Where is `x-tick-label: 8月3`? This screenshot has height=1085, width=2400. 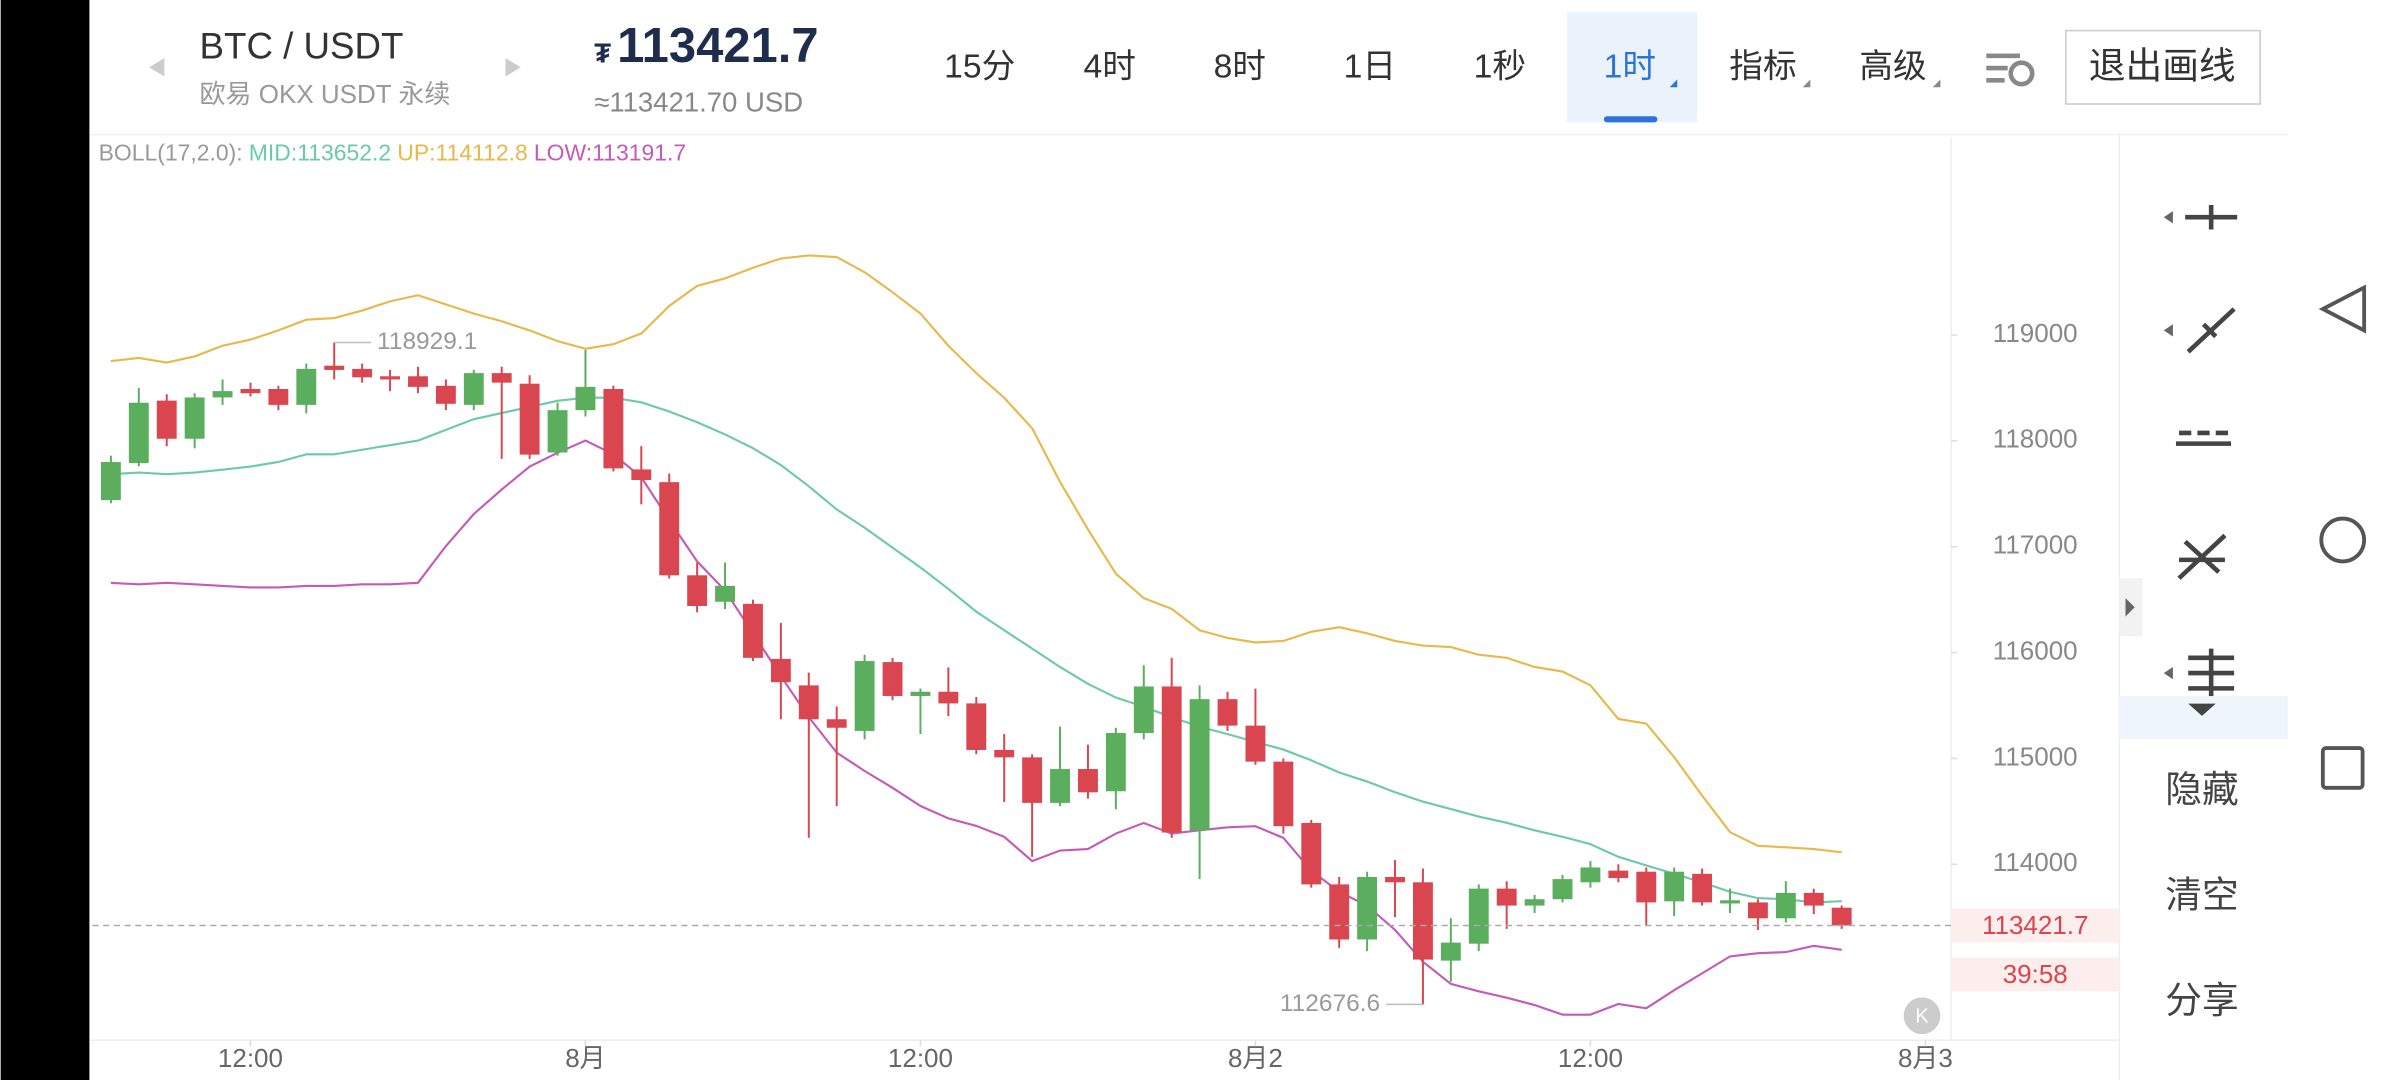 x-tick-label: 8月3 is located at coordinates (1925, 1058).